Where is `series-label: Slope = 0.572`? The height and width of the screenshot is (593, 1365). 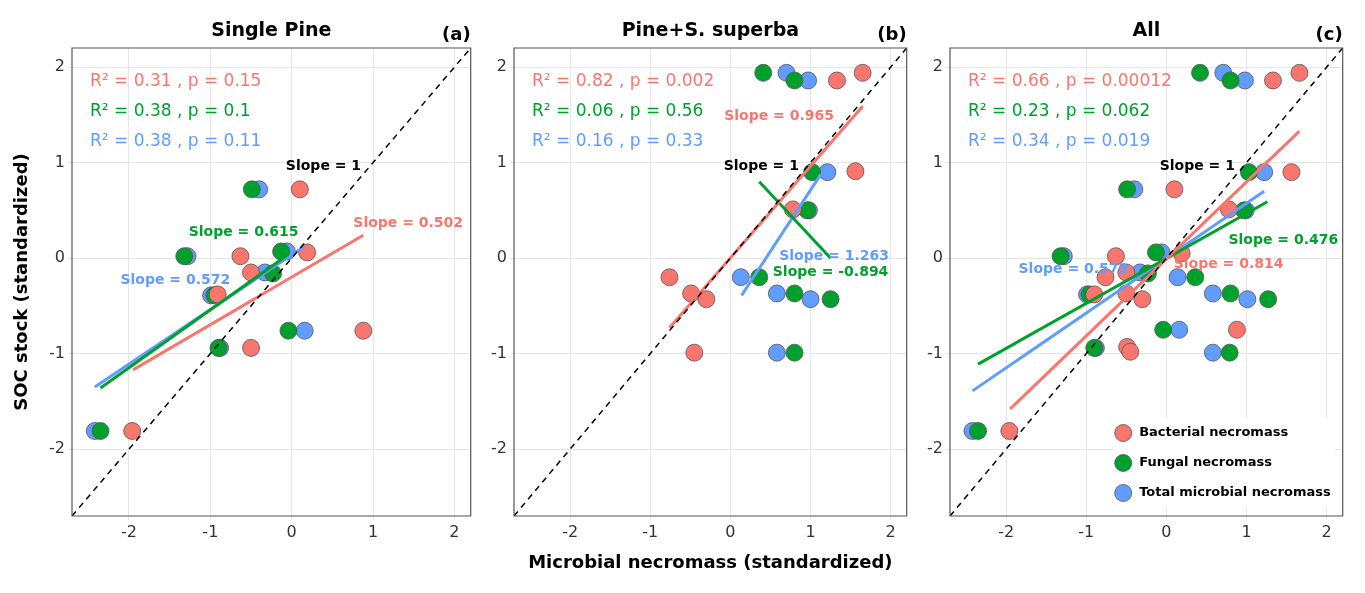
series-label: Slope = 0.572 is located at coordinates (175, 279).